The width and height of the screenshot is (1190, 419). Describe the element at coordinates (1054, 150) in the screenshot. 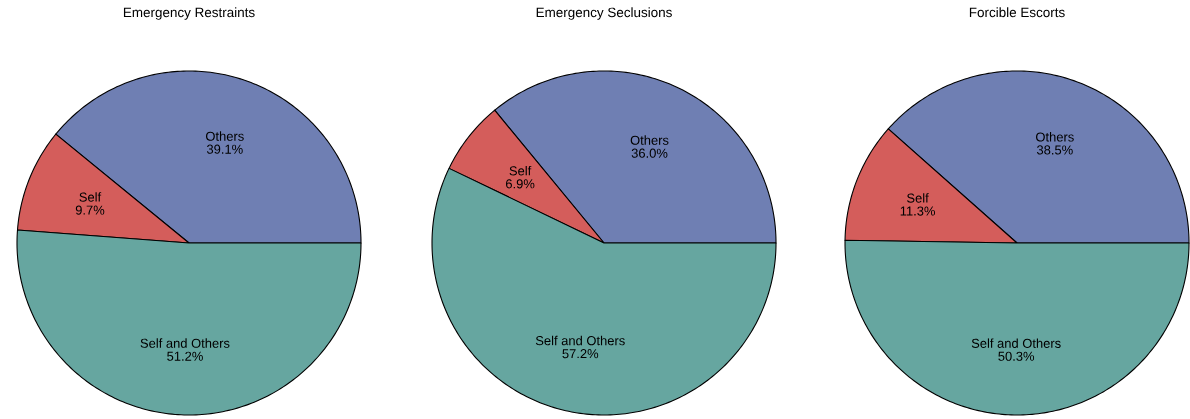

I see `data-label: 38.5%` at that location.